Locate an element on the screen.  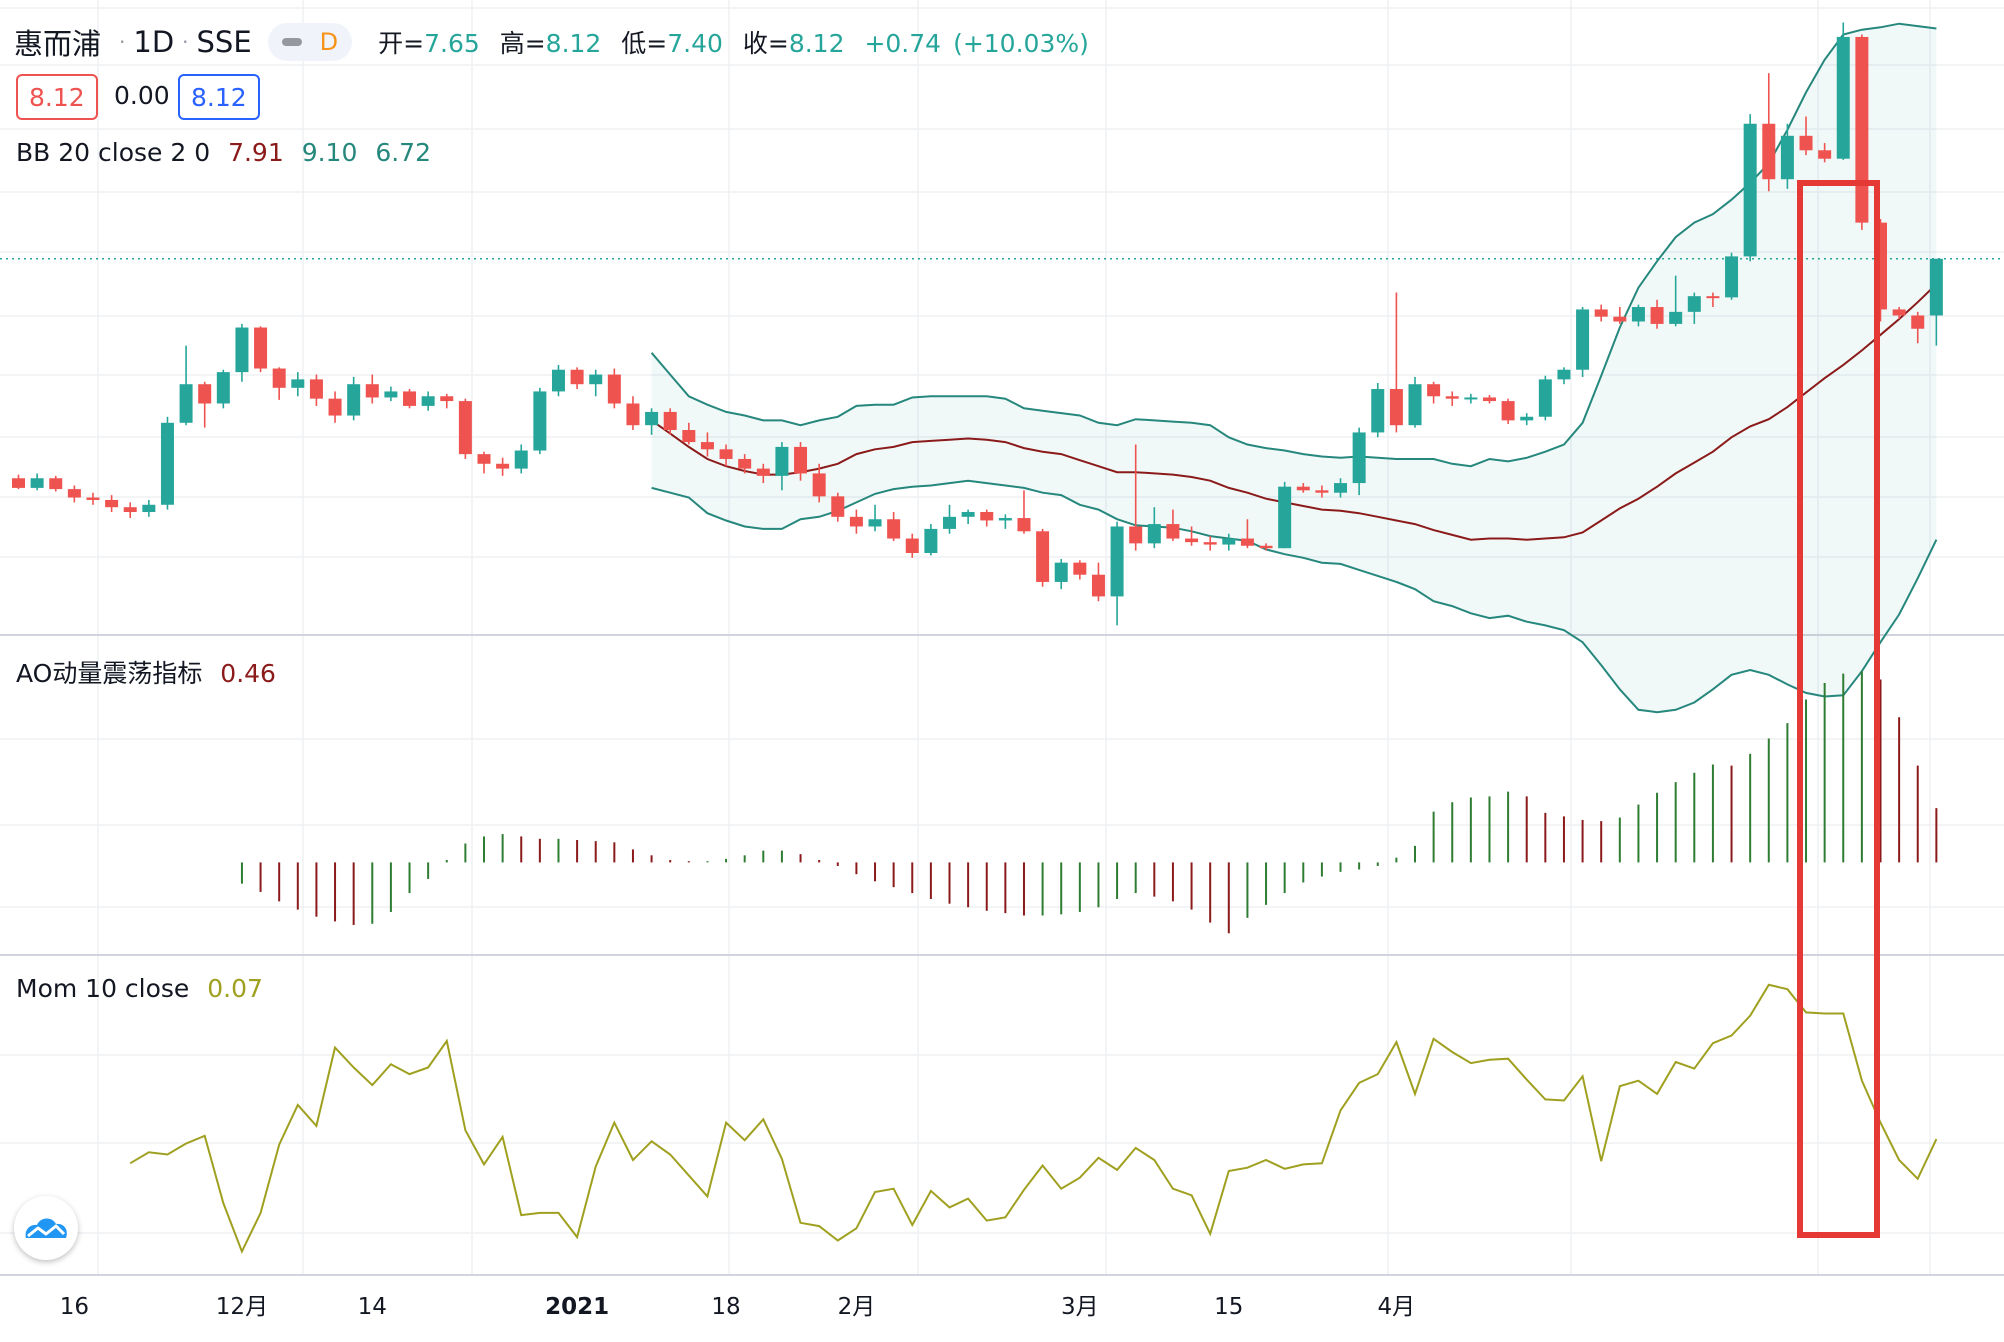
time-axis-label: 3月 is located at coordinates (1080, 1307).